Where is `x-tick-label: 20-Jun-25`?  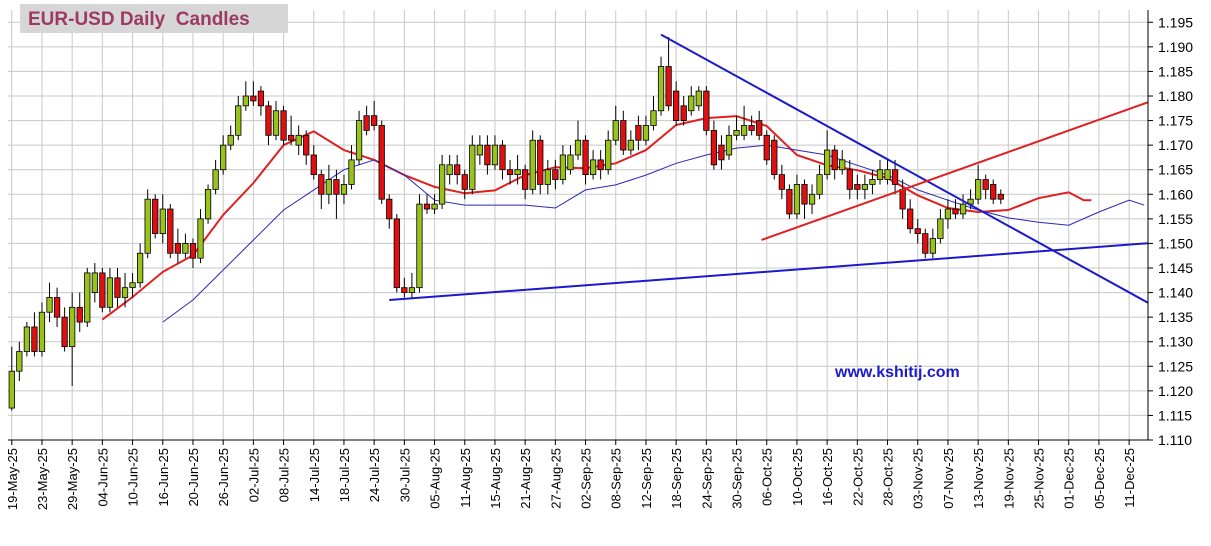
x-tick-label: 20-Jun-25 is located at coordinates (193, 477).